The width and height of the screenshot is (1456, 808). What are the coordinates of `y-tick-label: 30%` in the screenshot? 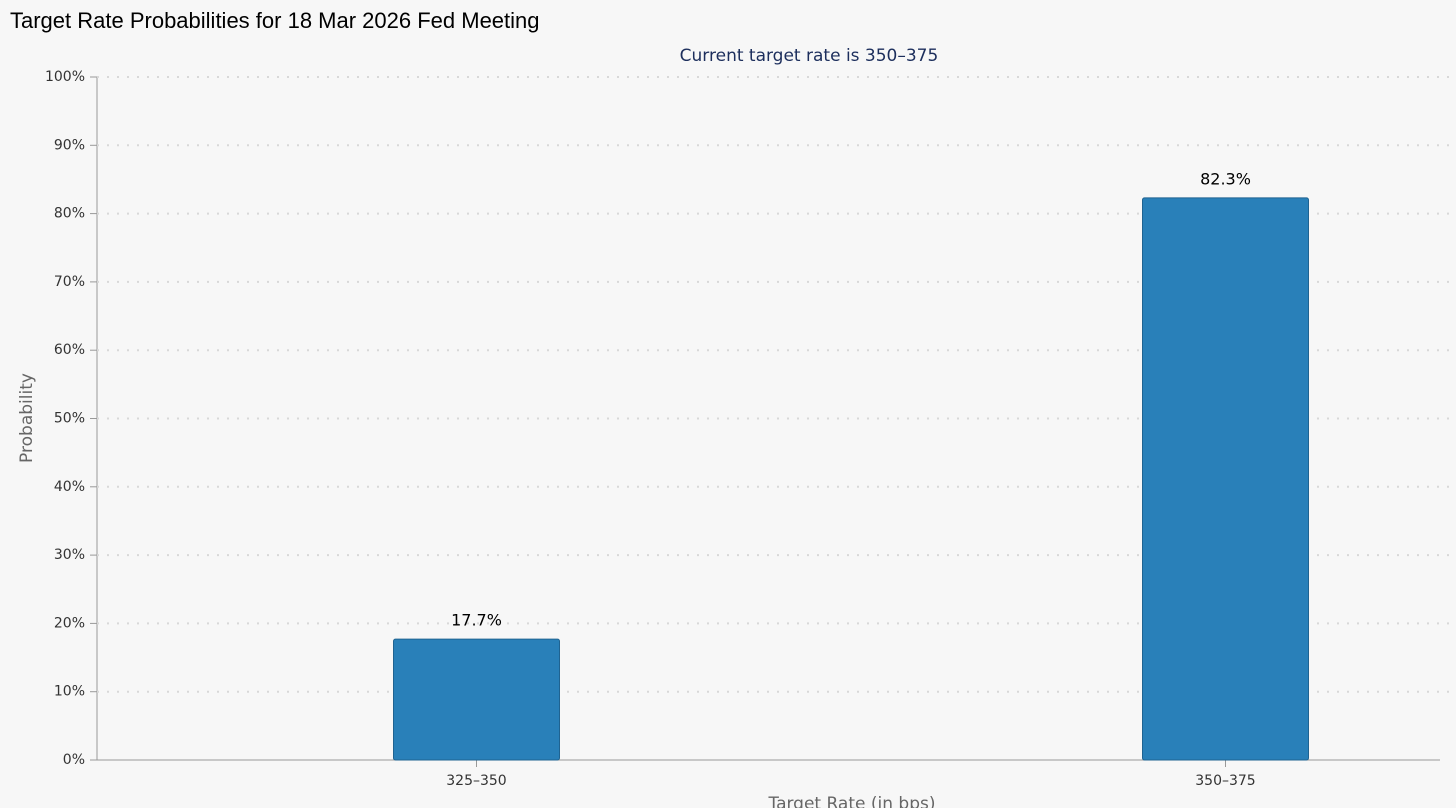 It's located at (69, 555).